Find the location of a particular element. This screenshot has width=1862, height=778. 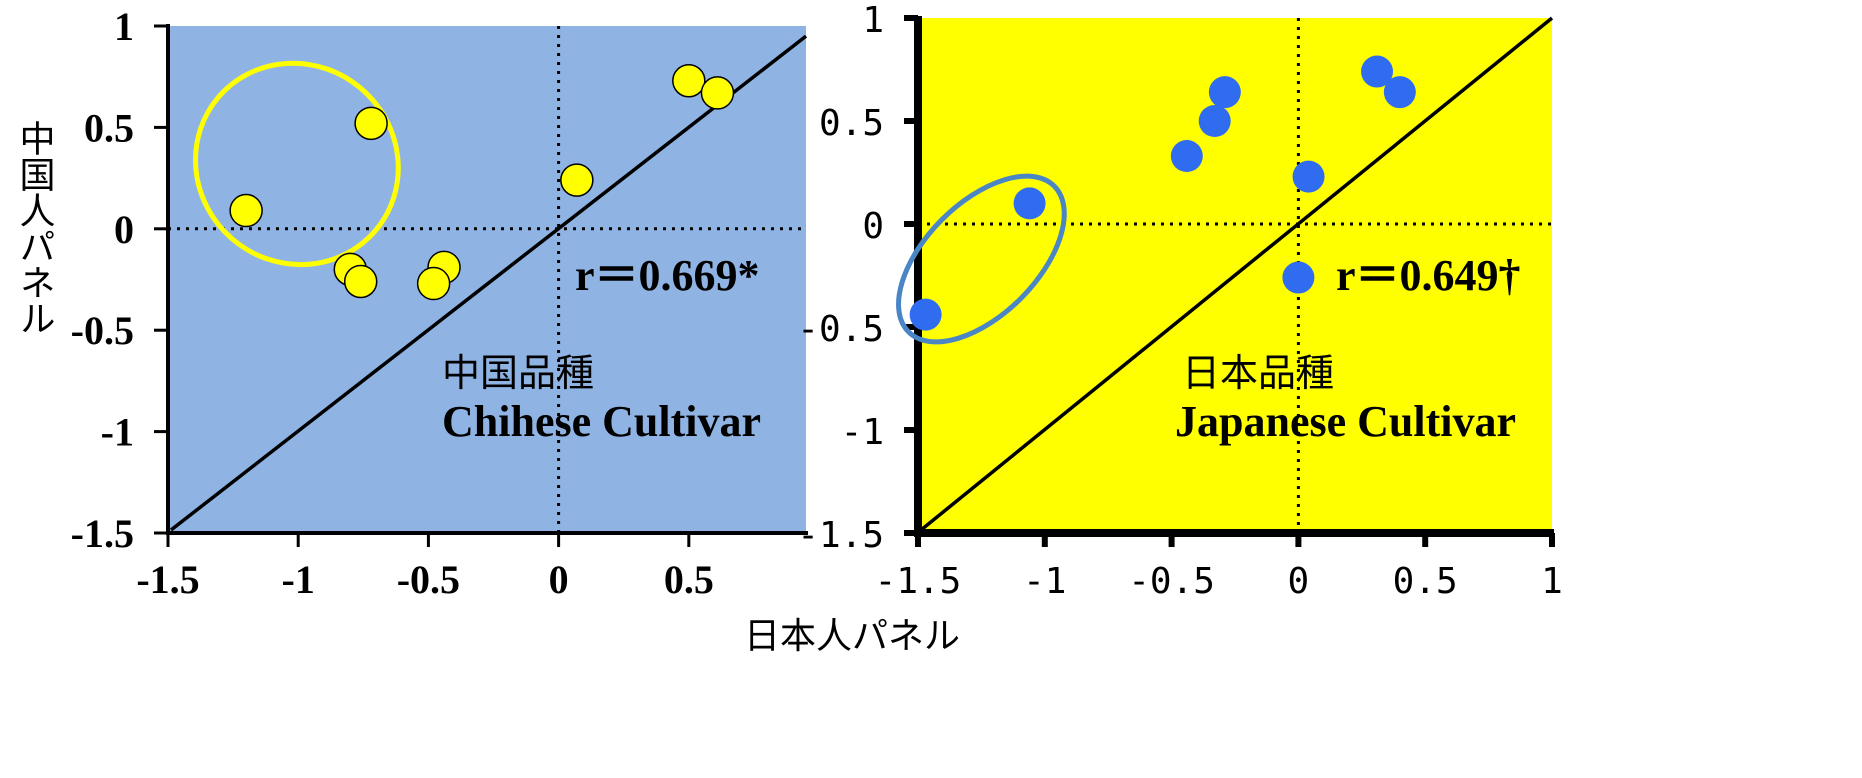

x-axis-title: 日本人パネル is located at coordinates (852, 636).